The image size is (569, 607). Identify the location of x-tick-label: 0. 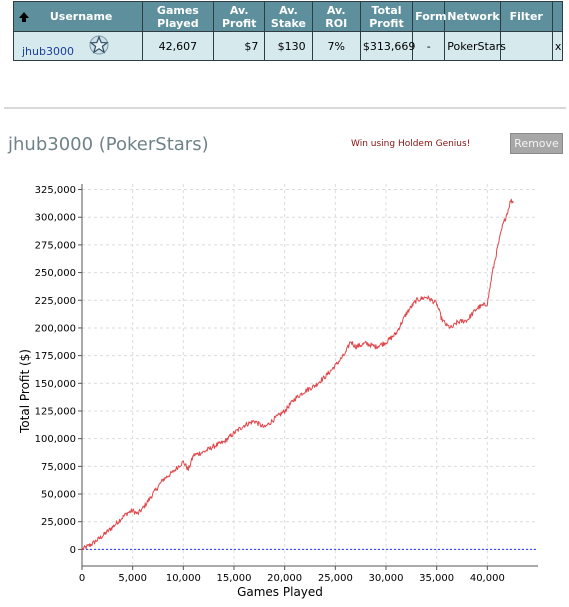
(82, 578).